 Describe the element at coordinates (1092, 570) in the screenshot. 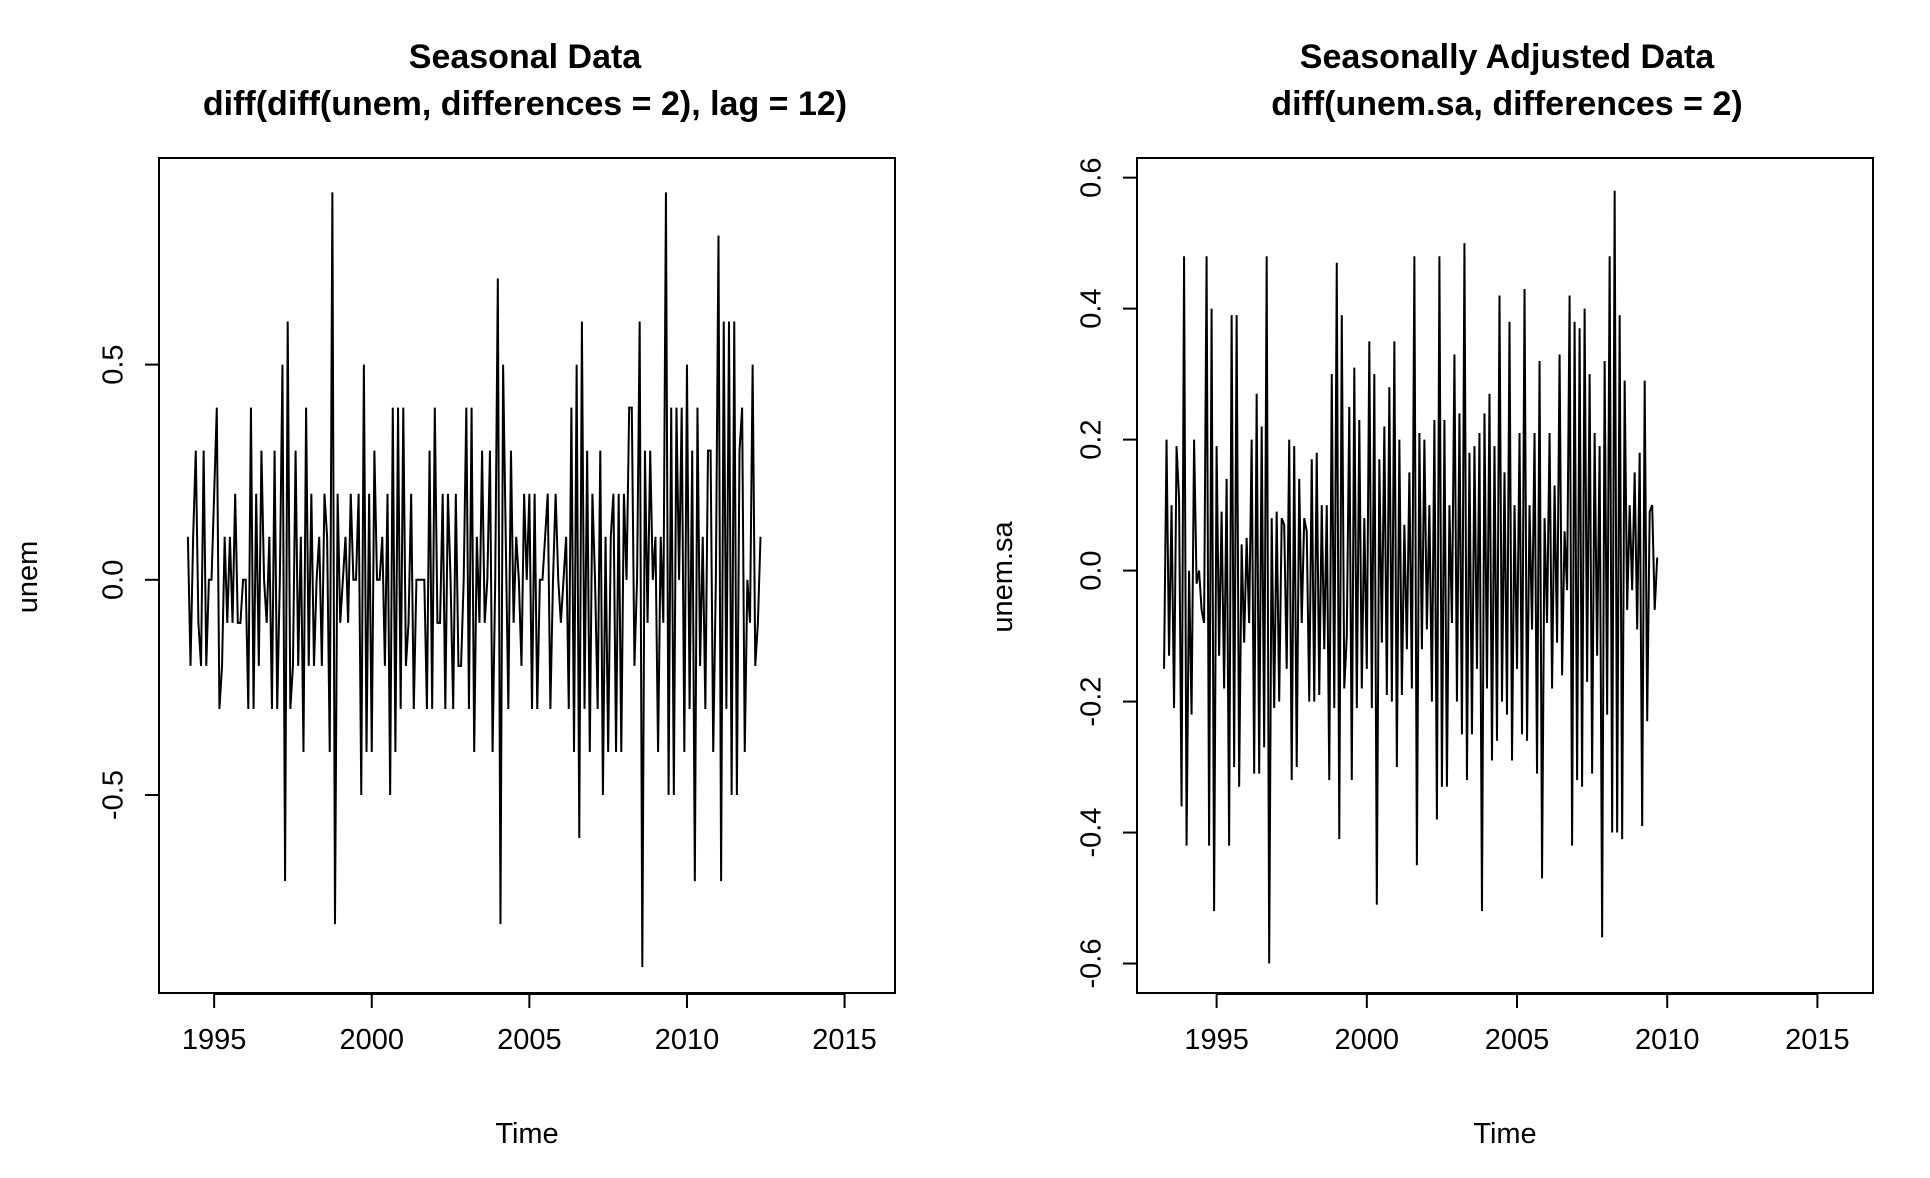

I see `adjusted-y-tick-label: 0.0` at that location.